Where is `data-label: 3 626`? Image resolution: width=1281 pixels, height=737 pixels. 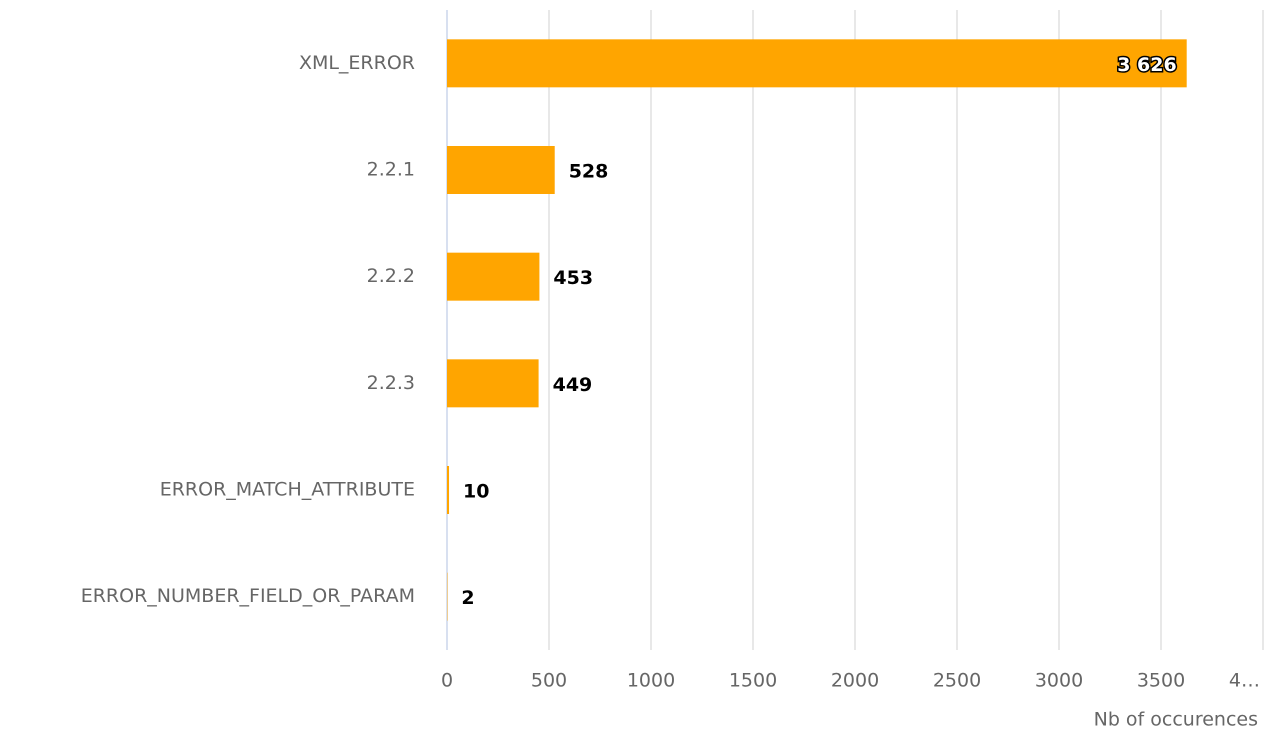 data-label: 3 626 is located at coordinates (1147, 65).